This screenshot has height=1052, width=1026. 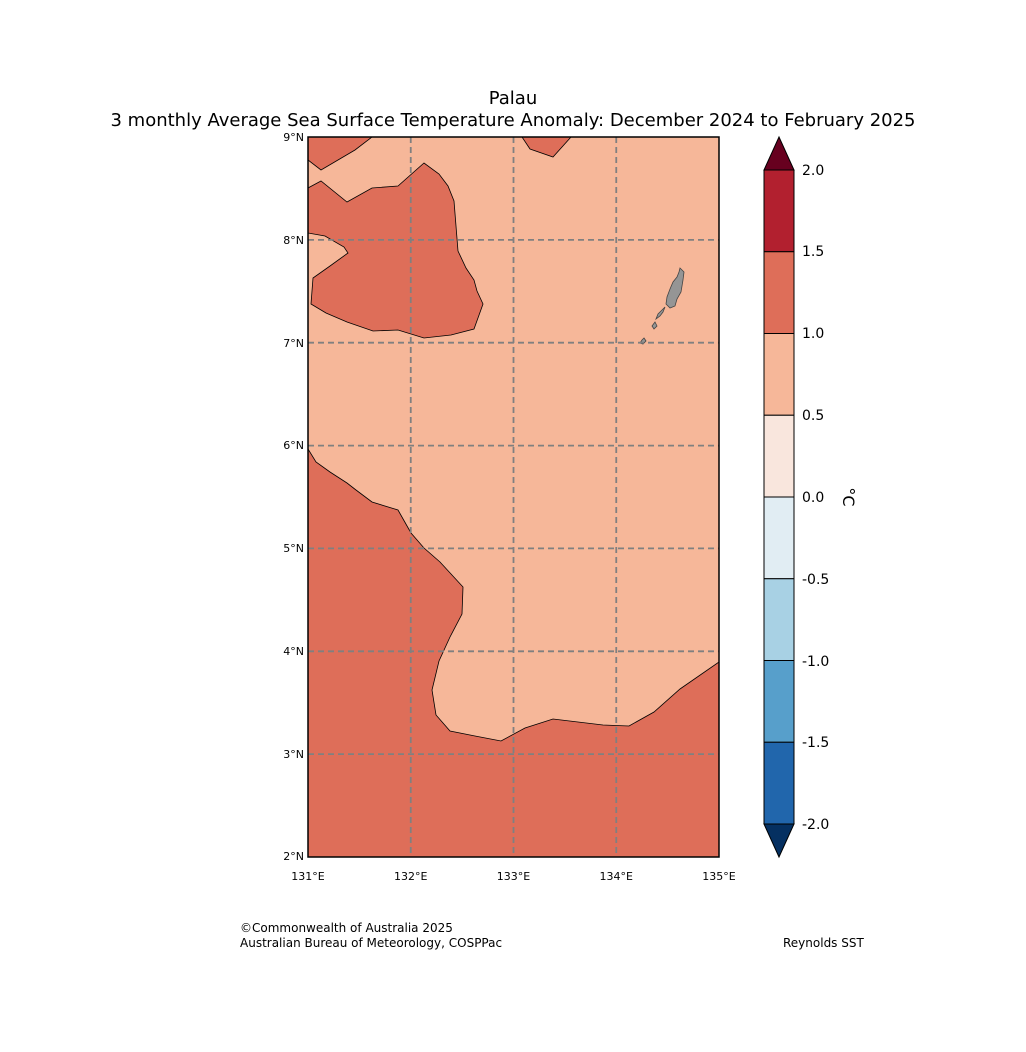 What do you see at coordinates (813, 416) in the screenshot?
I see `colorbar-tick-0-5: 0.5` at bounding box center [813, 416].